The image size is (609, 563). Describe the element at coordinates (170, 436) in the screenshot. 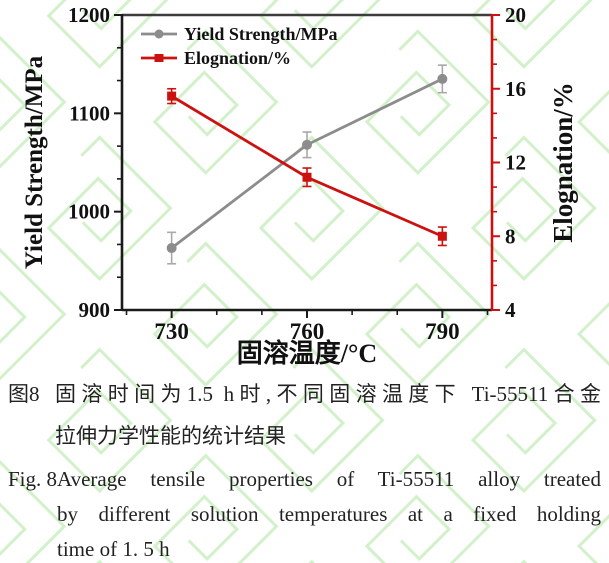

I see `figure-caption-zh-line2: 拉伸力学性能的统计结果` at that location.